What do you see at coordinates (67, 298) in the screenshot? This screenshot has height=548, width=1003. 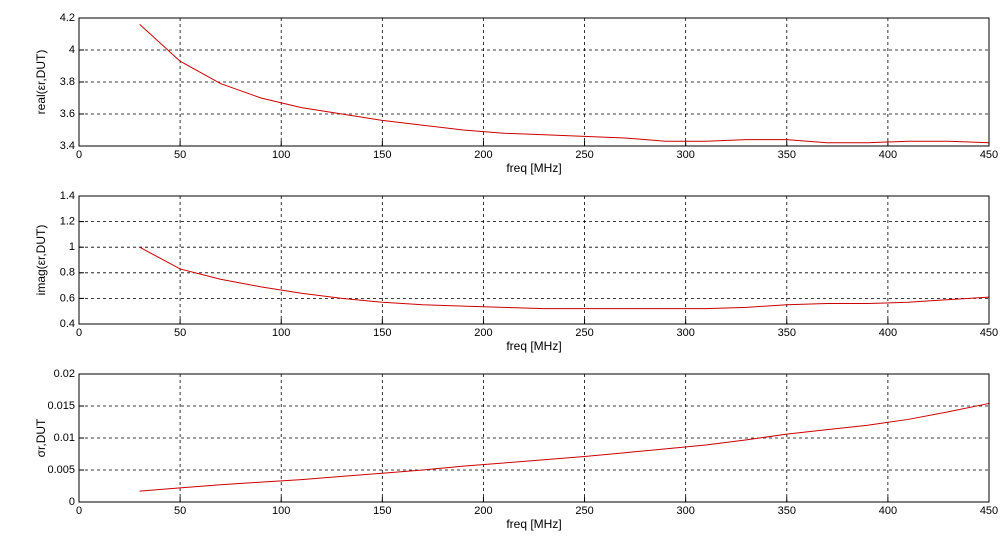 I see `y-tick-label: 0.6` at bounding box center [67, 298].